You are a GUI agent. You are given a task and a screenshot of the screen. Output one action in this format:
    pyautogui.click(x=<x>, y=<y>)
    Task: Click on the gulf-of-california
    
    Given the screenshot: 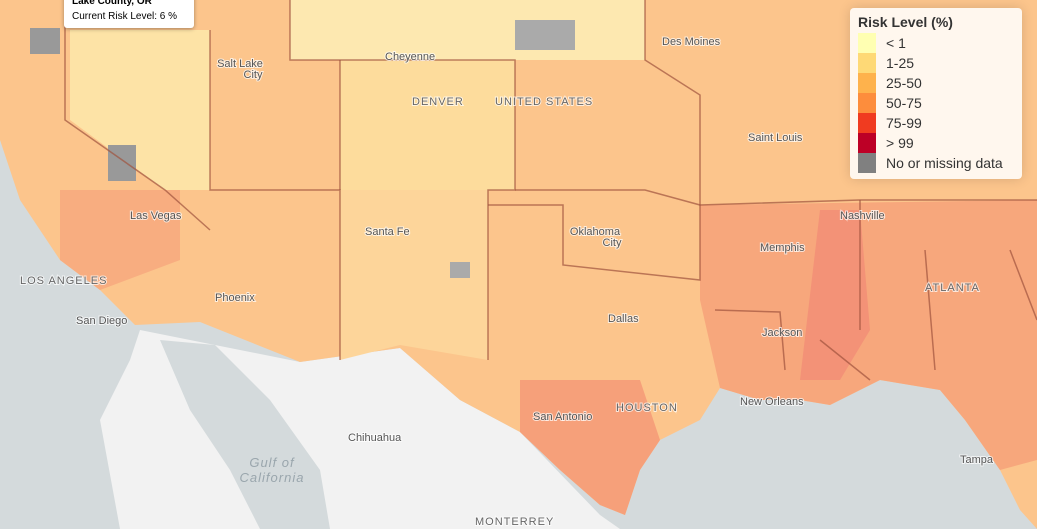 What is the action you would take?
    pyautogui.click(x=245, y=434)
    